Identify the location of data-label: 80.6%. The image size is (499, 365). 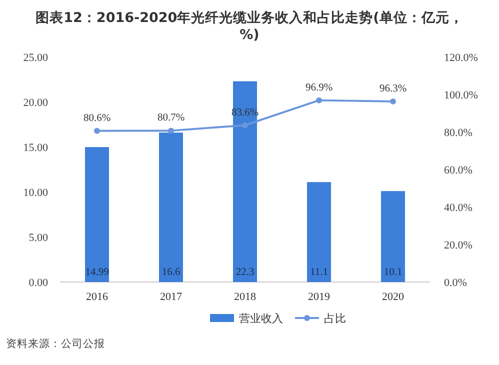
(97, 118).